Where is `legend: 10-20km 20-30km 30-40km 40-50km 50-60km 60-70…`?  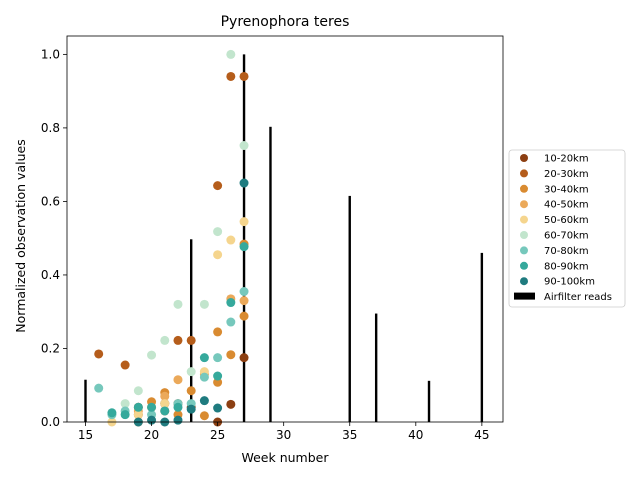 legend: 10-20km 20-30km 30-40km 40-50km 50-60km 60-70… is located at coordinates (567, 228).